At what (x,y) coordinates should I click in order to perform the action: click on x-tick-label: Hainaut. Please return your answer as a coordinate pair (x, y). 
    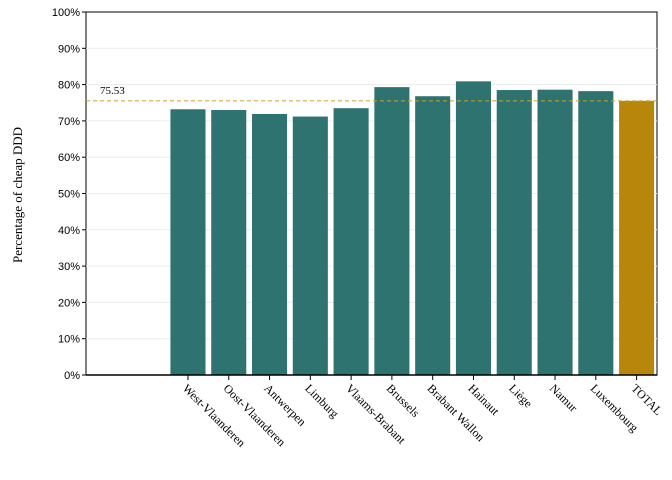
    Looking at the image, I should click on (483, 399).